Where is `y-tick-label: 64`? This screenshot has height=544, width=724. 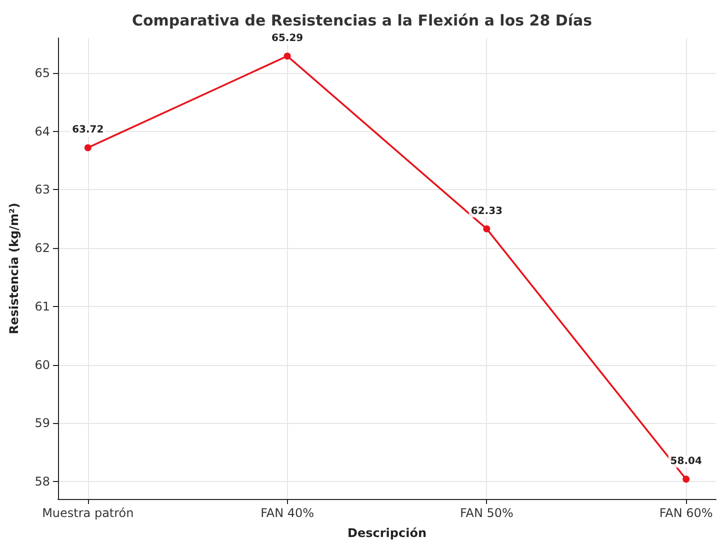
y-tick-label: 64 is located at coordinates (42, 131).